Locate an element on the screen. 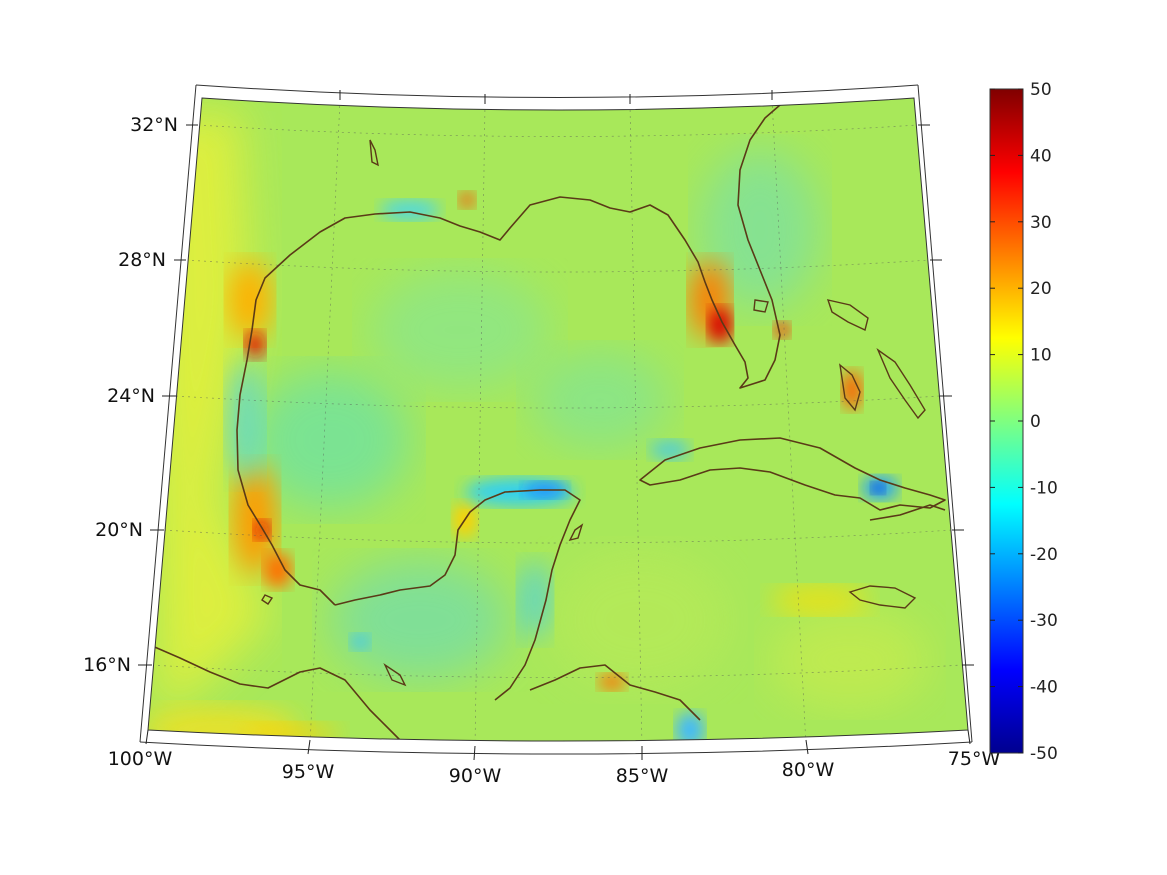  latitude-labels: 32°N 28°N 24°N 20°N 16°N is located at coordinates (130, 395).